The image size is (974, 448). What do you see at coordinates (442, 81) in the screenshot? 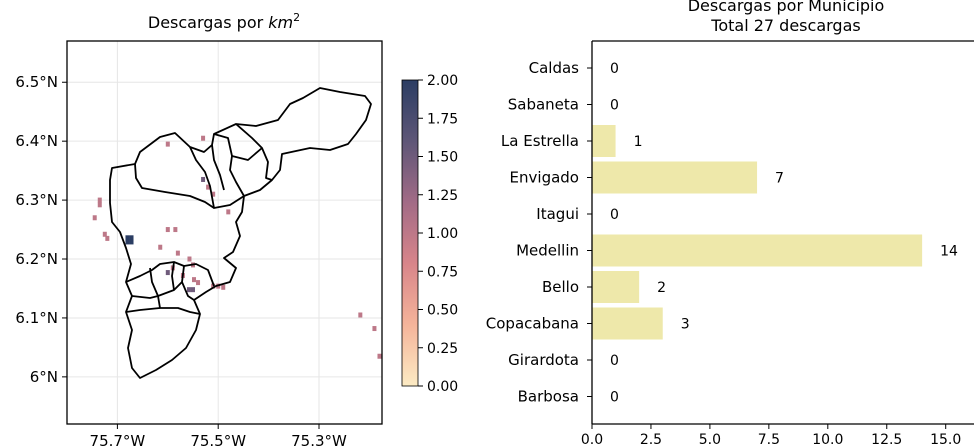
I see `colorbar-tick-label: 2.00` at bounding box center [442, 81].